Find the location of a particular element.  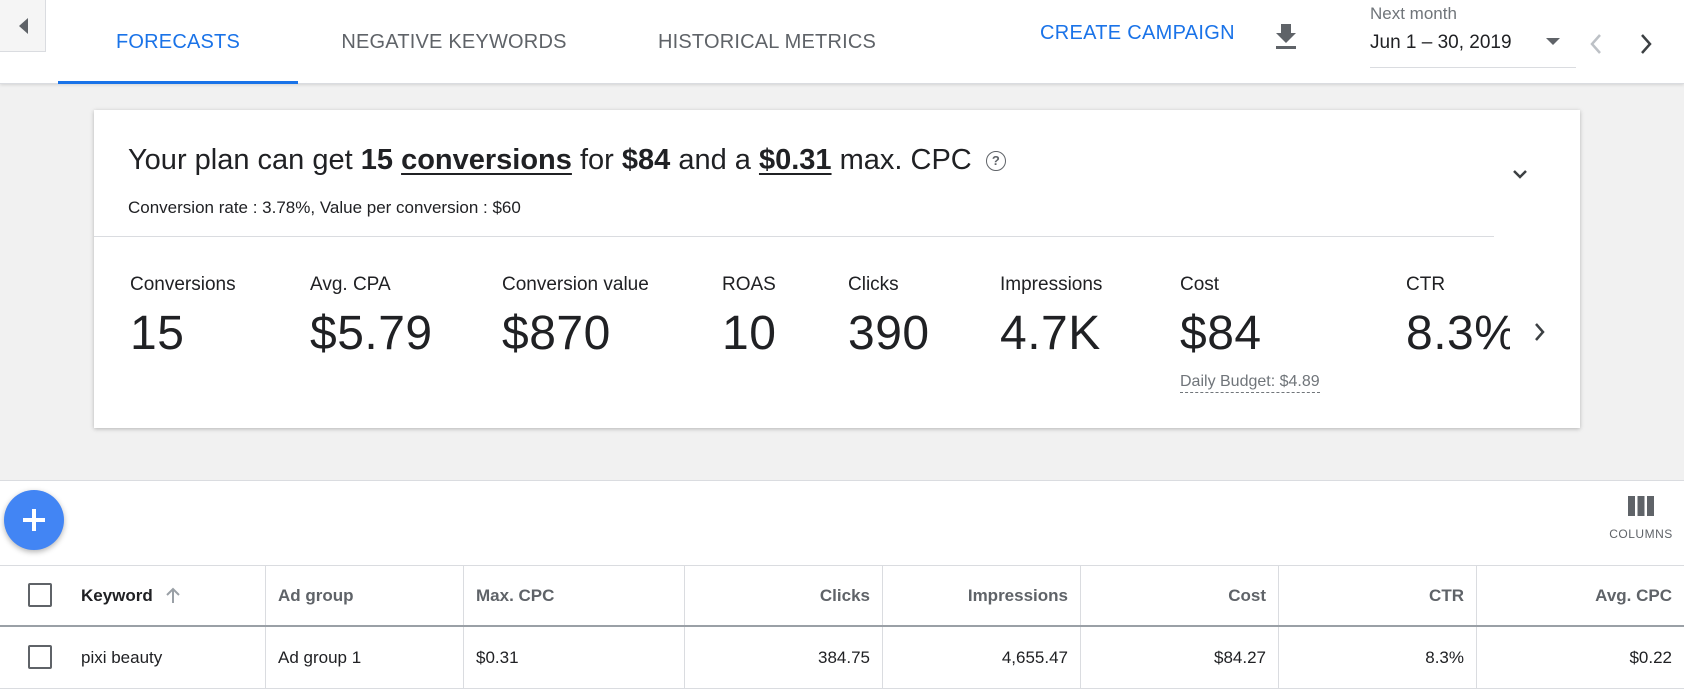

cell-clicks: 384.75 is located at coordinates (784, 657).